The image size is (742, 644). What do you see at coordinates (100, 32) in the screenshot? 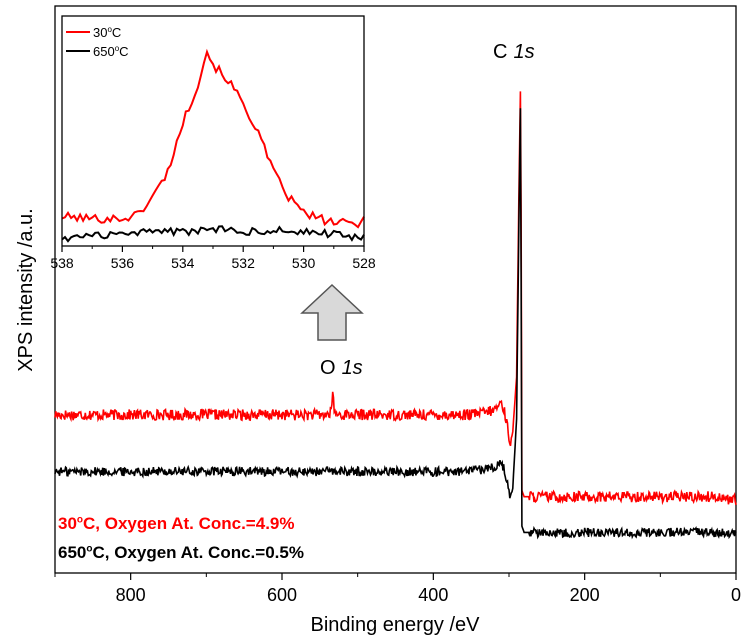
I see `legend-30c-temp: 30` at bounding box center [100, 32].